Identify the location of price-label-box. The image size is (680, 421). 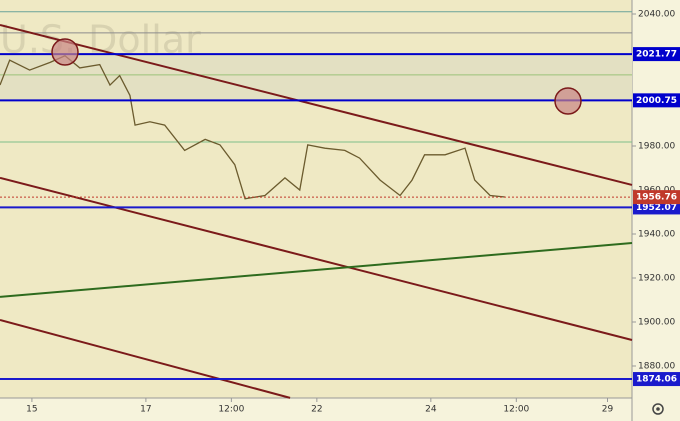
(656, 197).